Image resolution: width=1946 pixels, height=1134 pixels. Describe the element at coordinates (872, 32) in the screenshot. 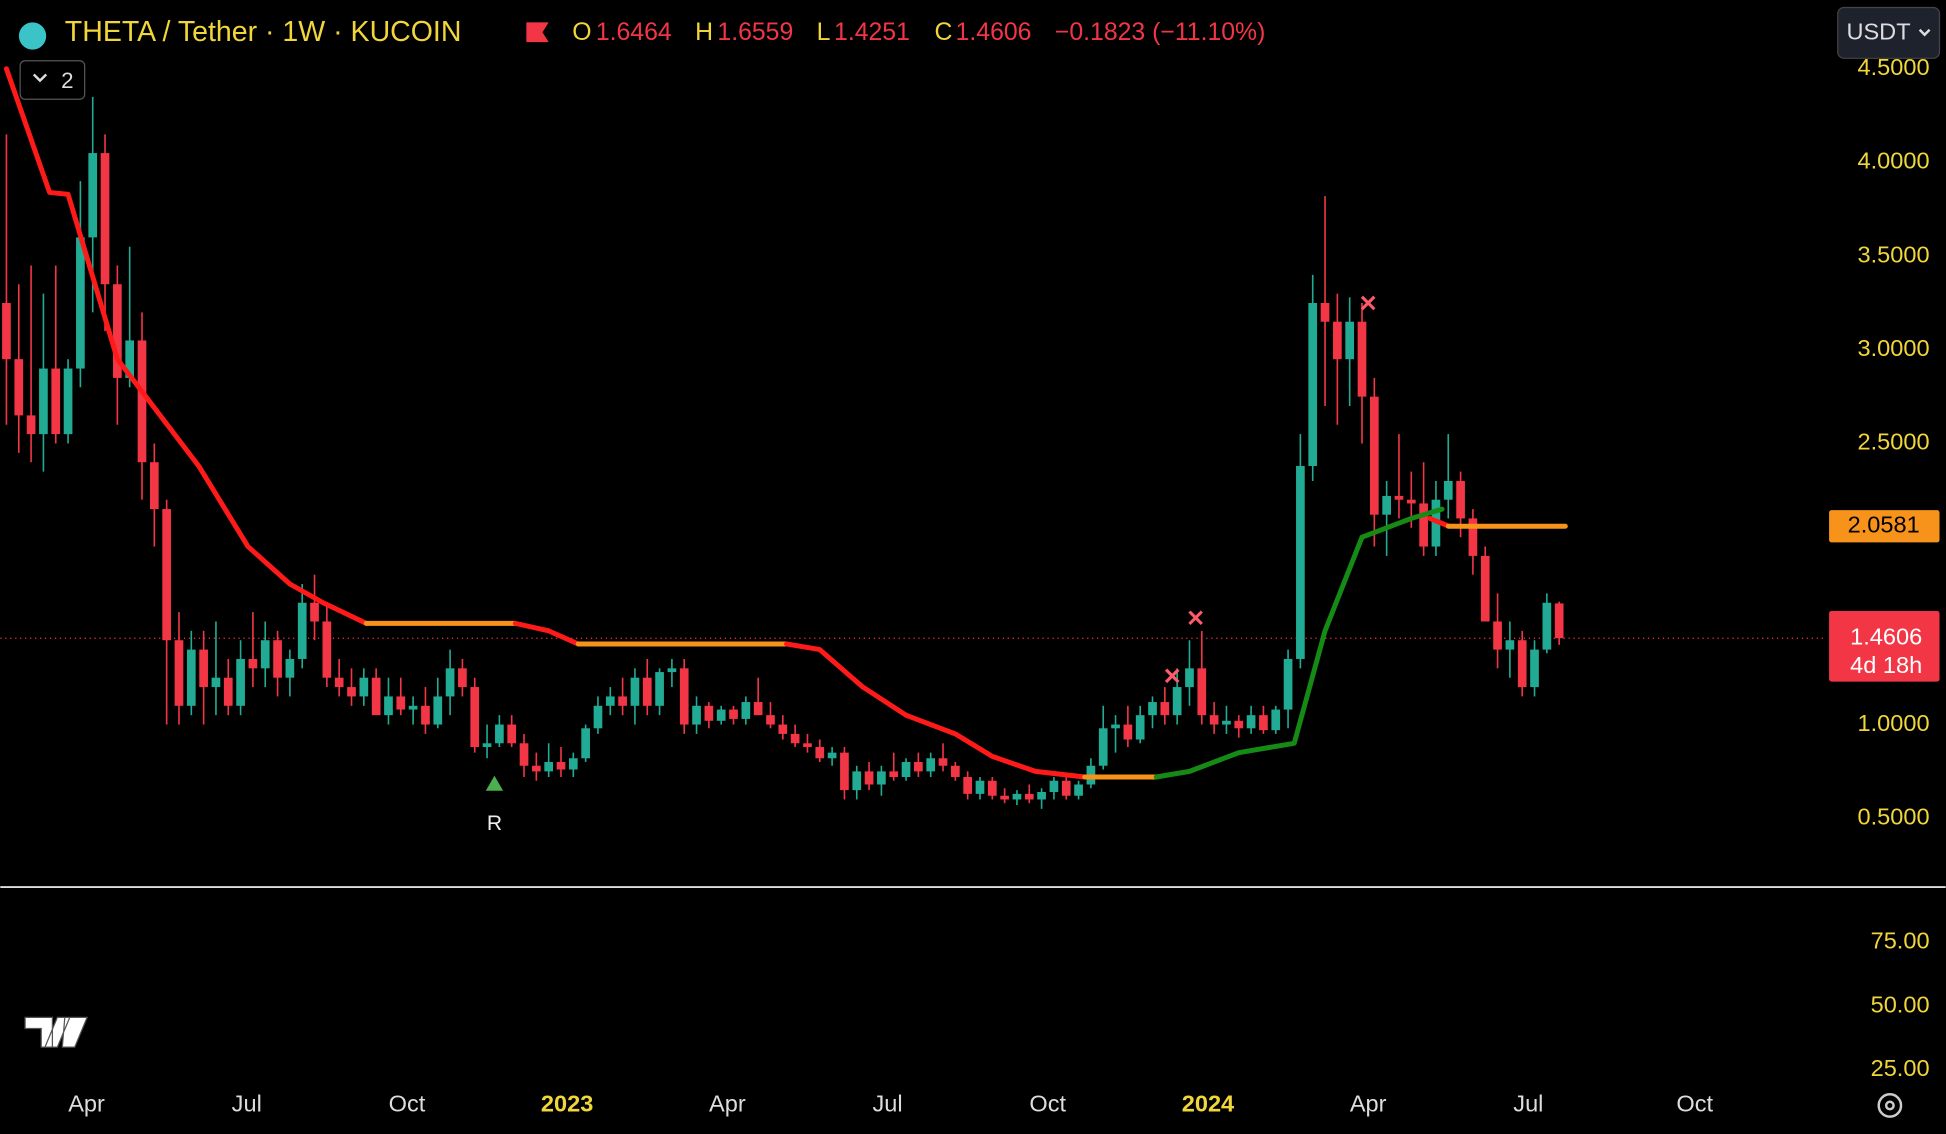

I see `ohlc-value: 1.4251` at that location.